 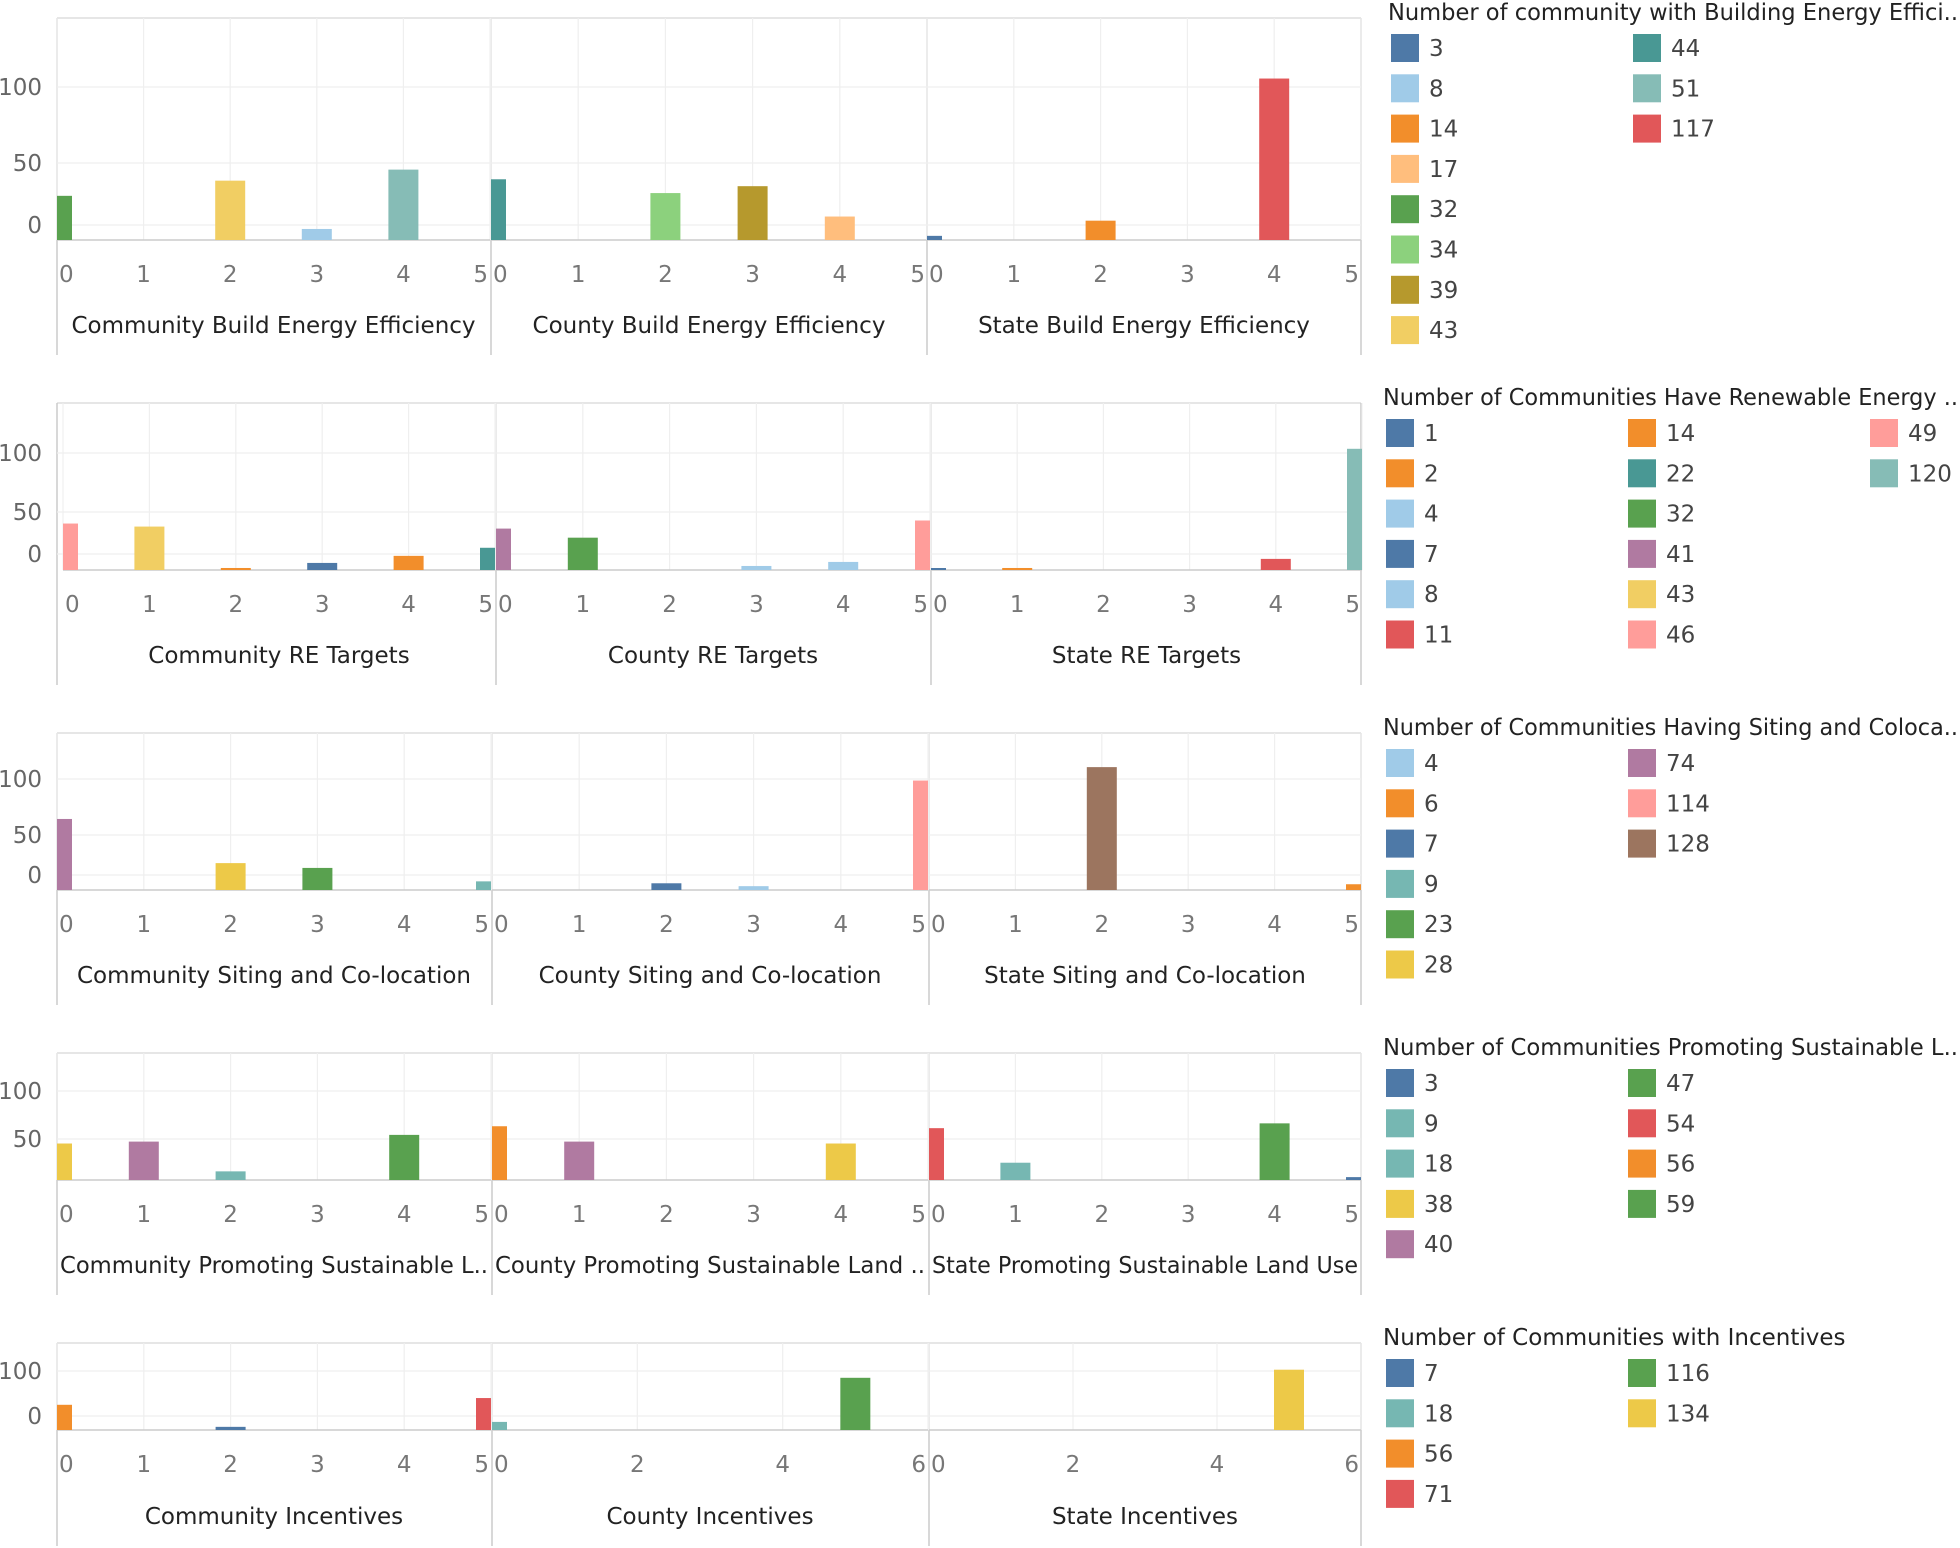 I want to click on legend-label: 51, so click(x=1685, y=89).